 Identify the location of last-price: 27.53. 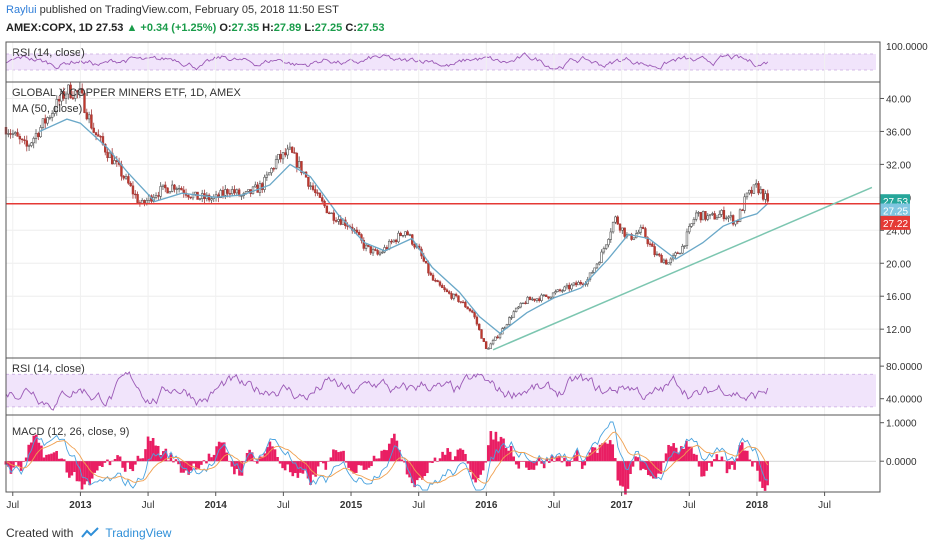
(109, 28).